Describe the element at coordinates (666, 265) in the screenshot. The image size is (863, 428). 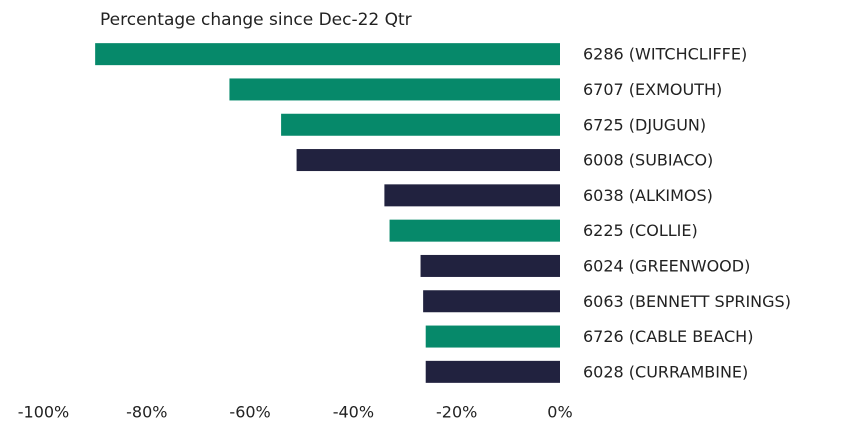
I see `category-label: 6024 (GREENWOOD)` at that location.